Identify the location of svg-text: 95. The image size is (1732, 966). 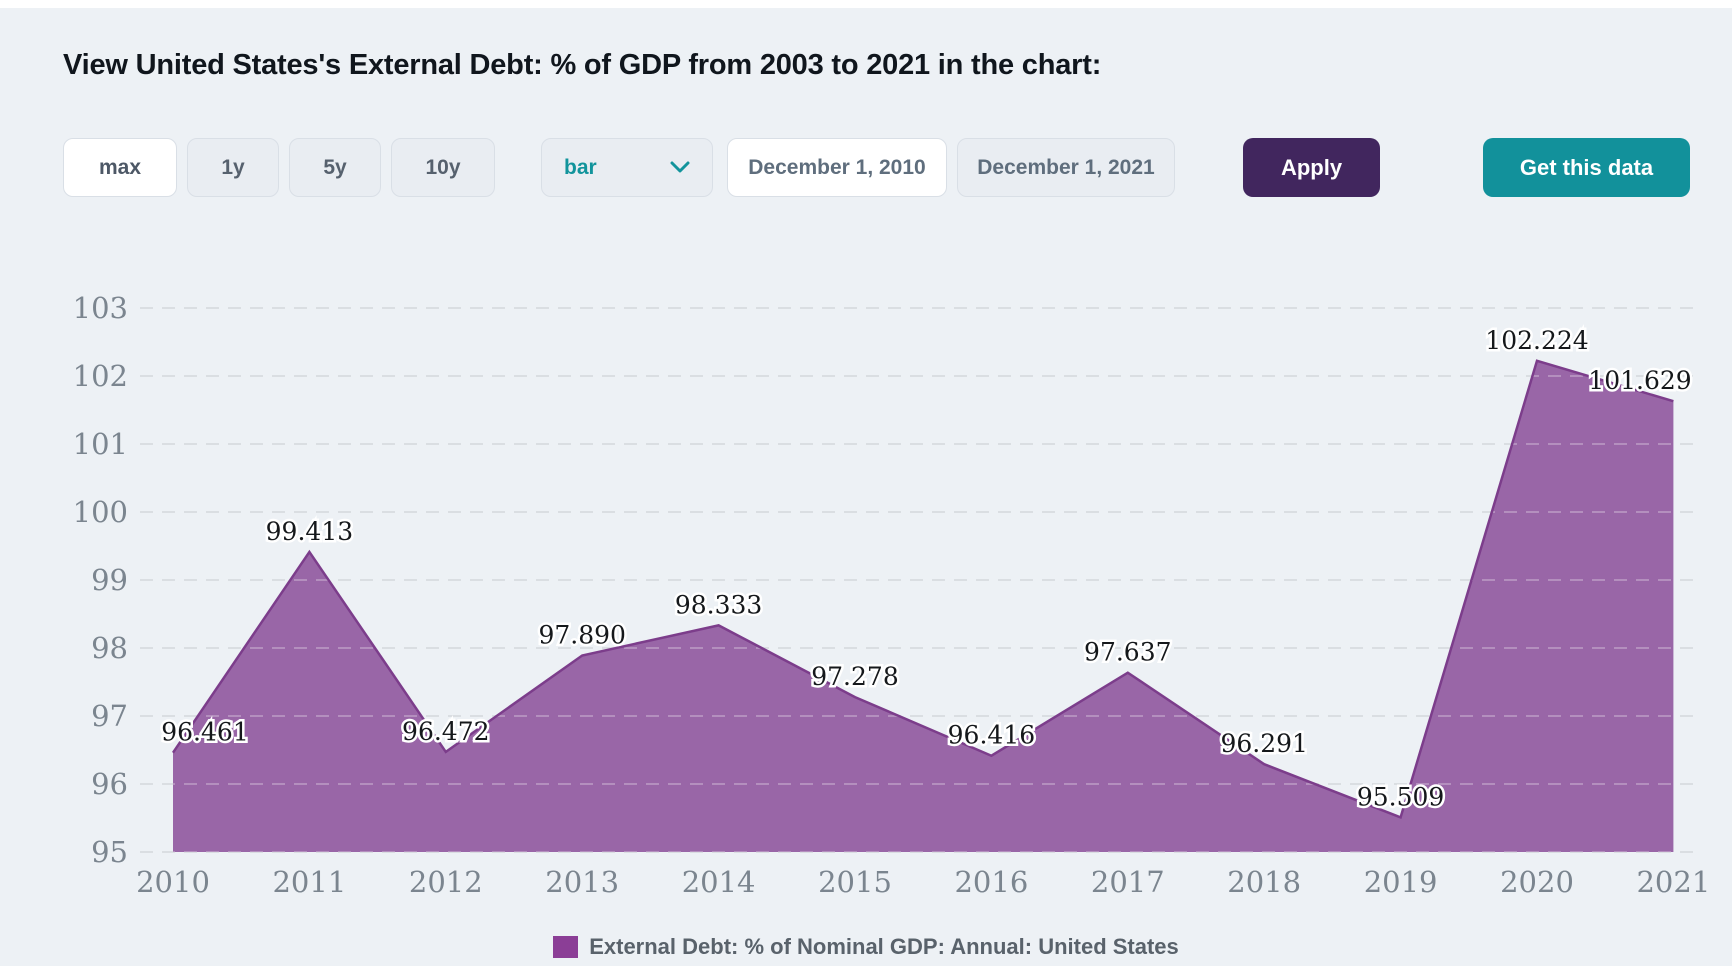
(109, 852).